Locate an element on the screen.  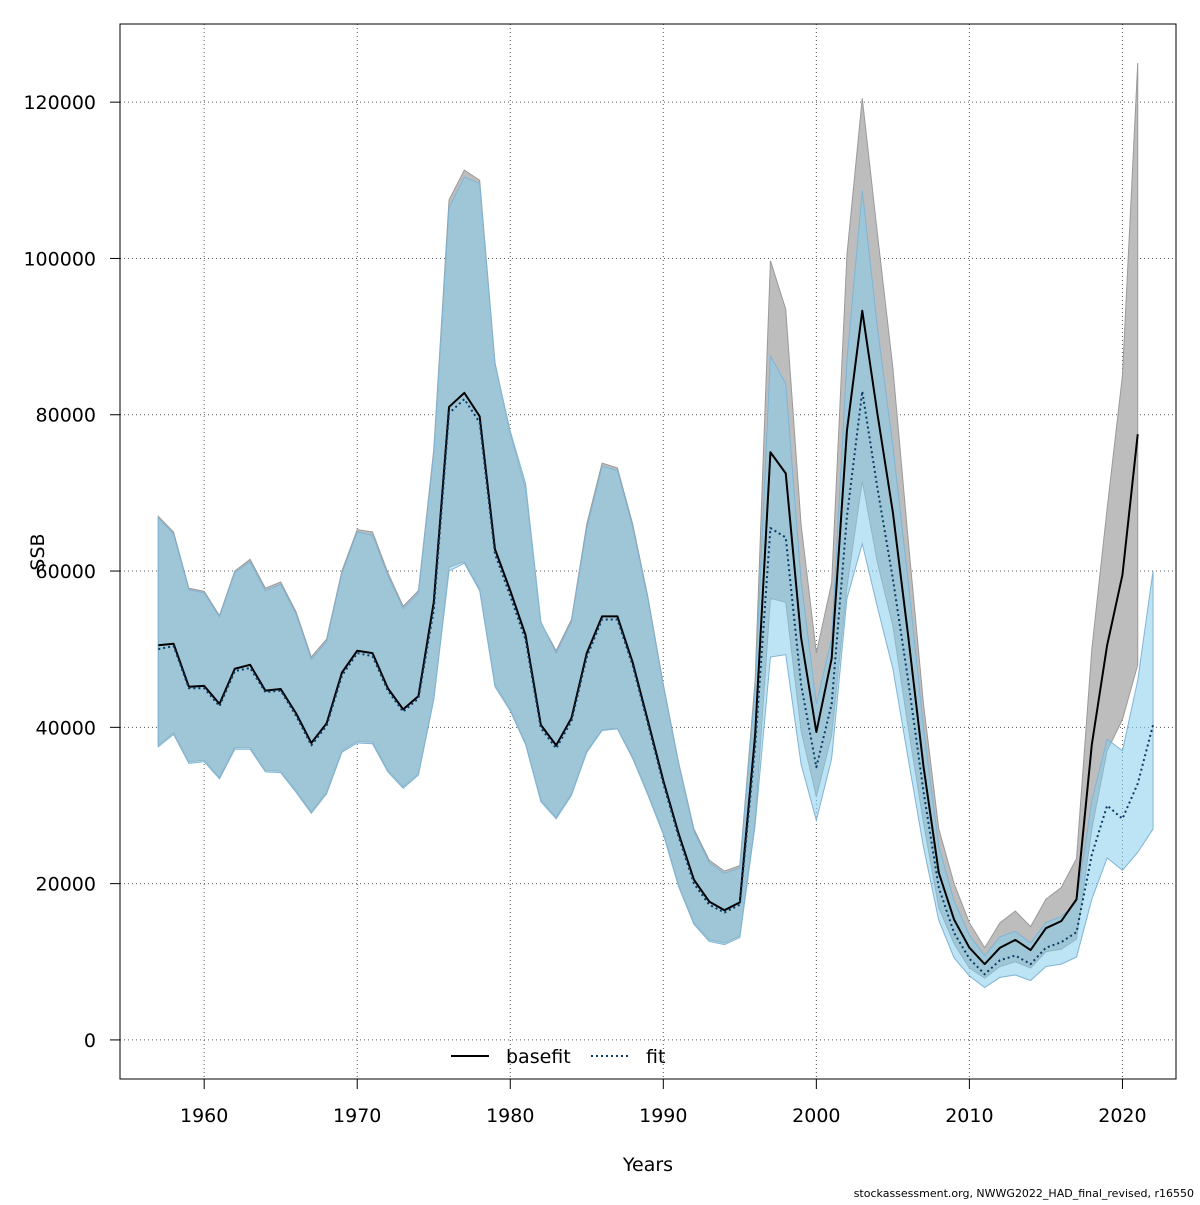
x-tick-label: 1960 is located at coordinates (204, 1116).